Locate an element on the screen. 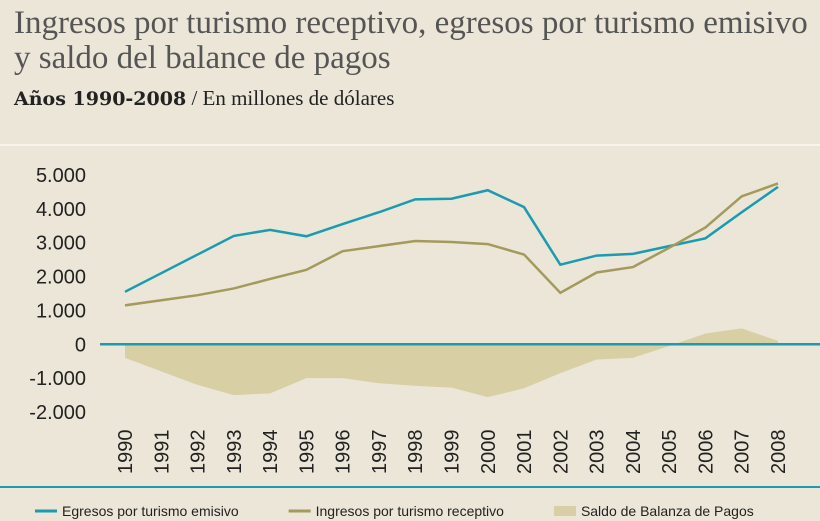 The height and width of the screenshot is (521, 820). y-tick-label: -2.000 is located at coordinates (57, 413).